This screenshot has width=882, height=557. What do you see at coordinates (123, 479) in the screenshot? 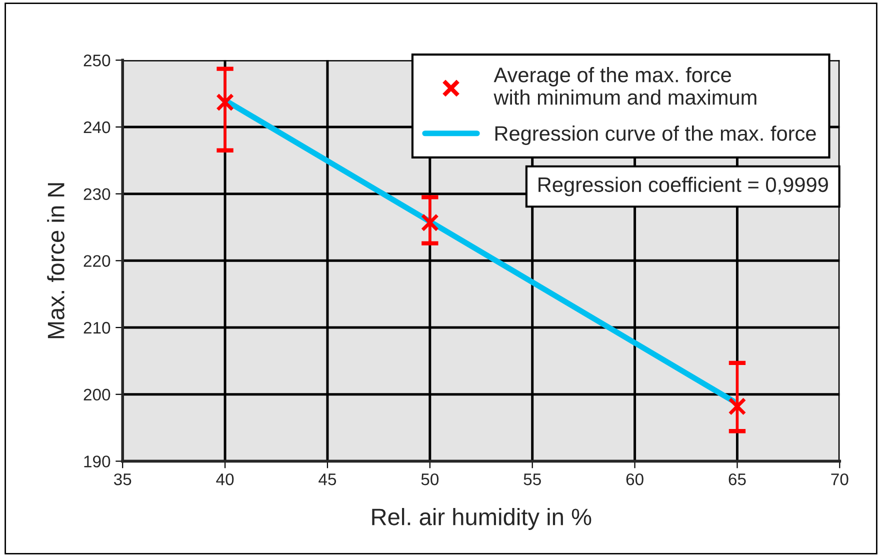
I see `x-tick-label: 35` at bounding box center [123, 479].